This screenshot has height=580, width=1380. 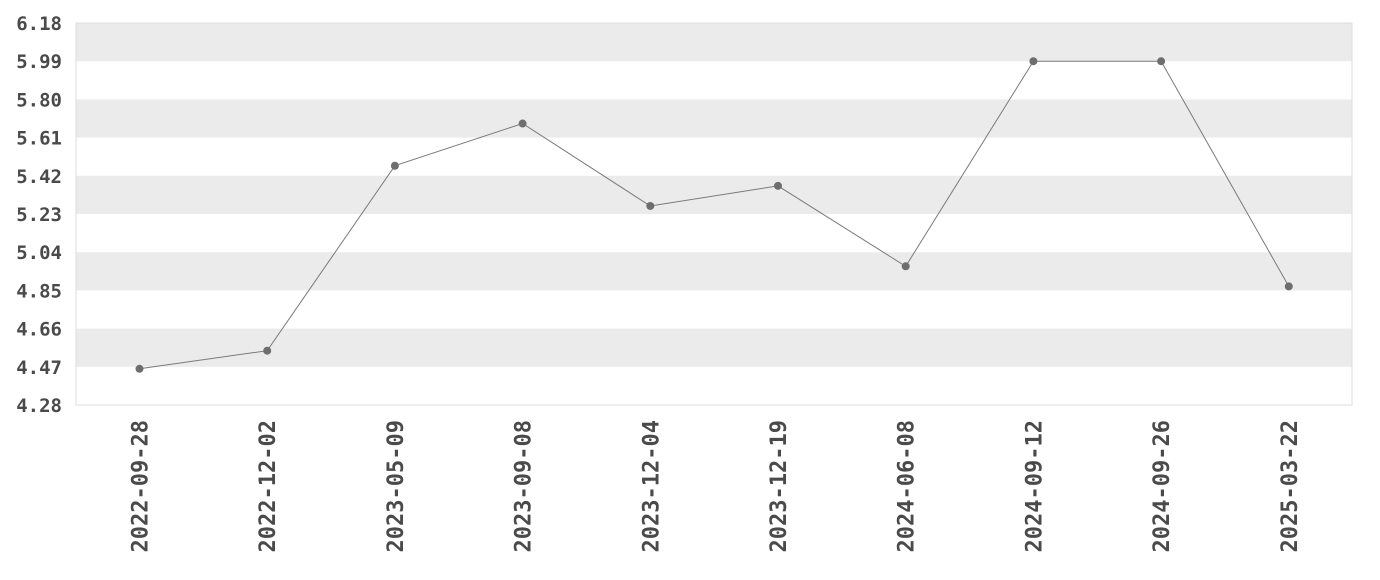 What do you see at coordinates (1290, 486) in the screenshot?
I see `x-tick-label: 2025-03-22` at bounding box center [1290, 486].